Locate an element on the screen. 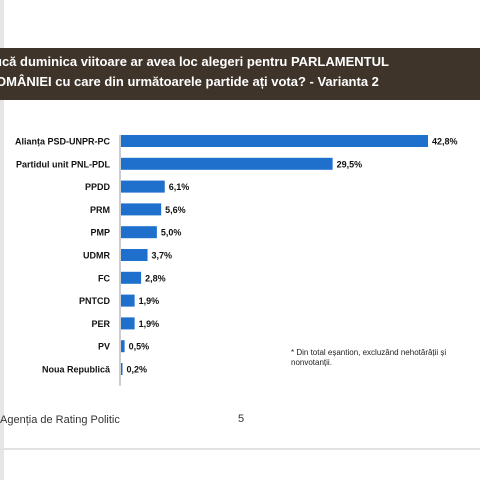 This screenshot has width=480, height=480. data-label: 5,0% is located at coordinates (171, 233).